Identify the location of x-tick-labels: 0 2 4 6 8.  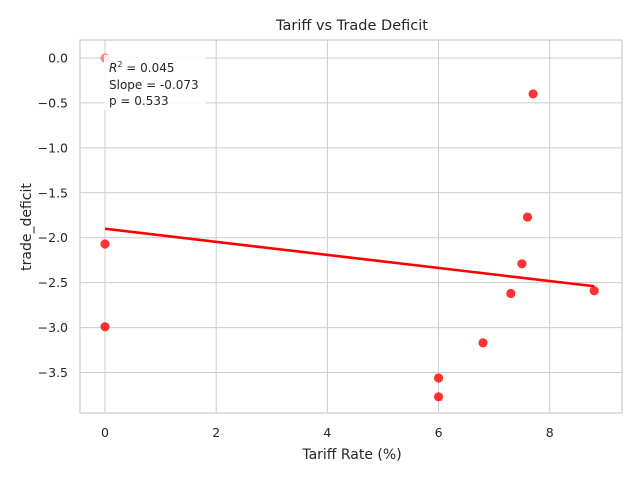
(327, 432).